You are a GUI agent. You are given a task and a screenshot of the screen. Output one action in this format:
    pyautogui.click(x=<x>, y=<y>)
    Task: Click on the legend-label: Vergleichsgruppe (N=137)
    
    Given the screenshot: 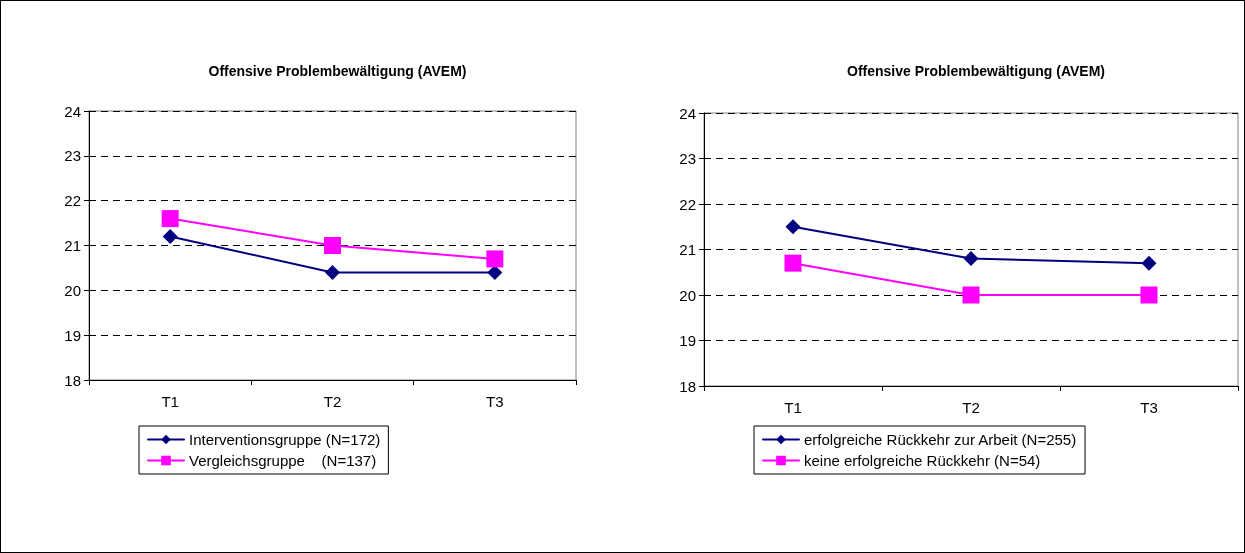 What is the action you would take?
    pyautogui.click(x=283, y=460)
    